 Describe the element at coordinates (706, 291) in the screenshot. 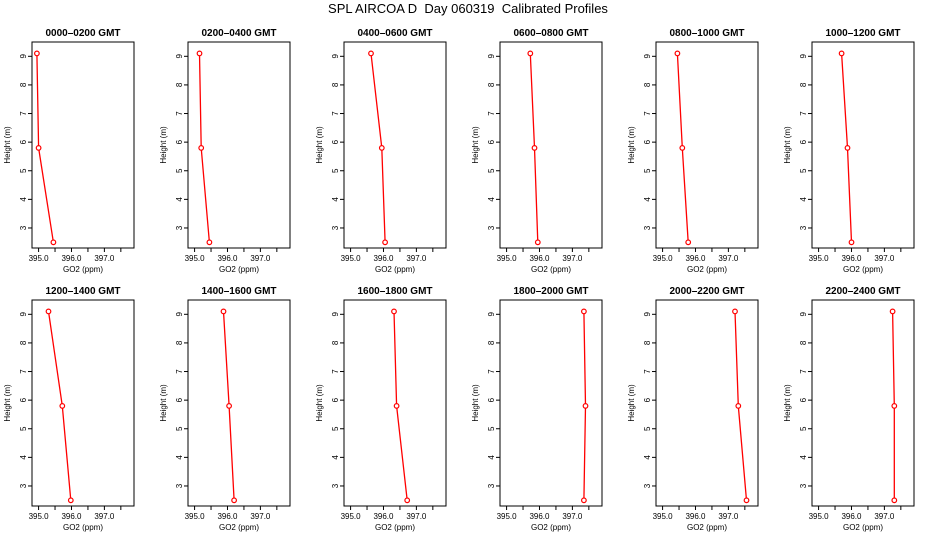

I see `panel-title: 2000–2200 GMT` at that location.